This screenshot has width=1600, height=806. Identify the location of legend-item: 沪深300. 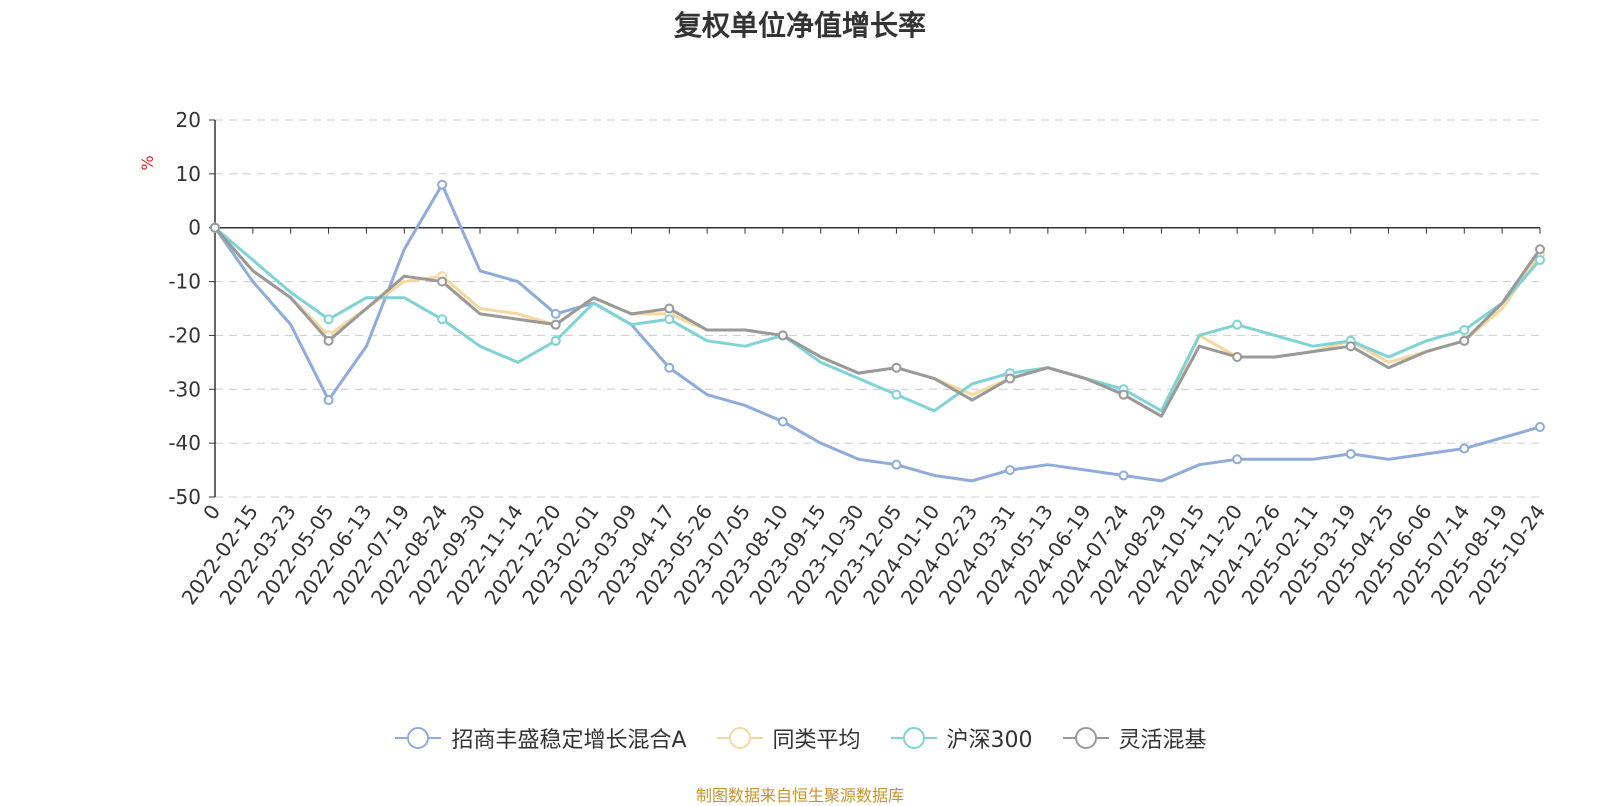
(961, 738).